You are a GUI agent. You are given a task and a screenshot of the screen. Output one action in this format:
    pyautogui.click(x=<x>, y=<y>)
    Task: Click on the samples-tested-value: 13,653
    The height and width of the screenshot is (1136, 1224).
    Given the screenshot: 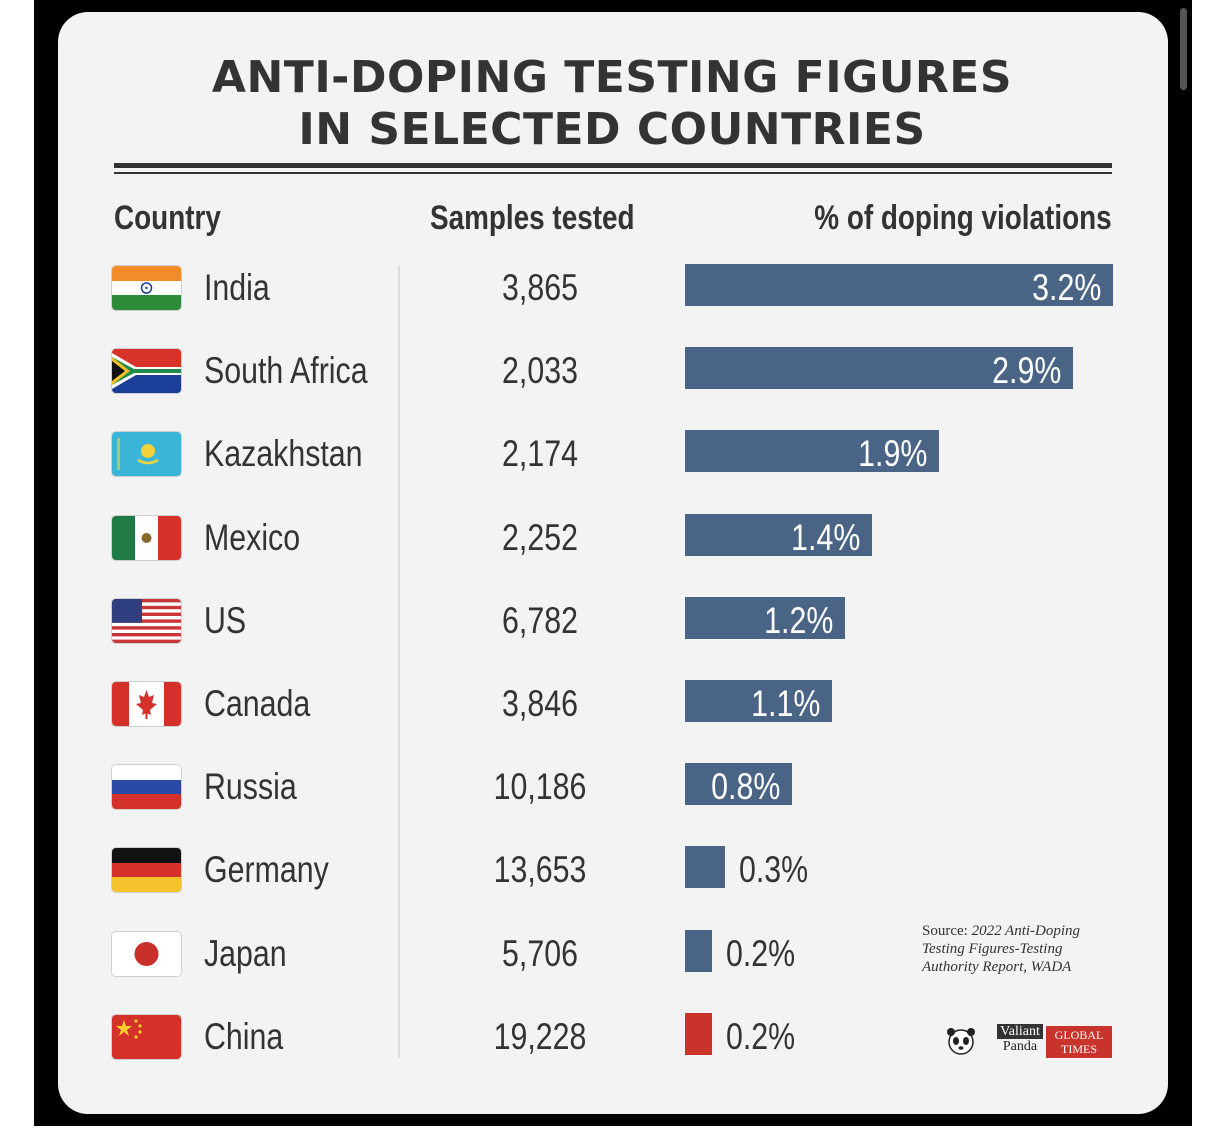 What is the action you would take?
    pyautogui.click(x=540, y=870)
    